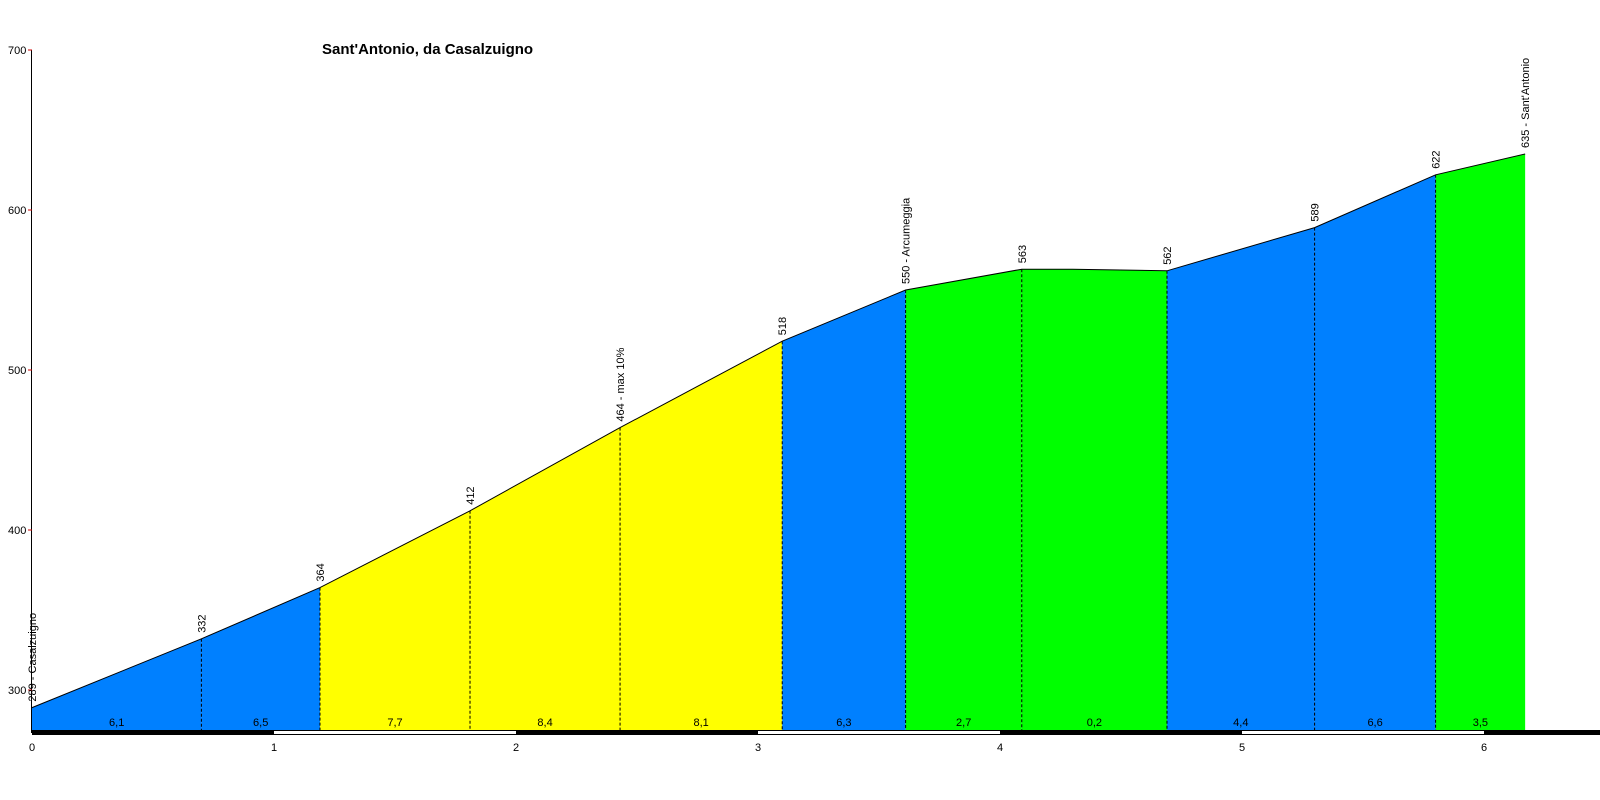 The width and height of the screenshot is (1600, 800). Describe the element at coordinates (963, 723) in the screenshot. I see `segment-gradient-label: 2,7` at that location.